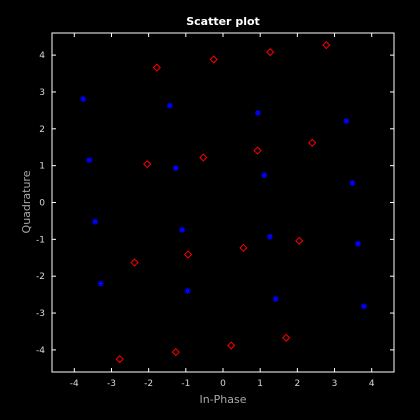 The height and width of the screenshot is (420, 420). Describe the element at coordinates (40, 277) in the screenshot. I see `y-tick-label: -2` at that location.